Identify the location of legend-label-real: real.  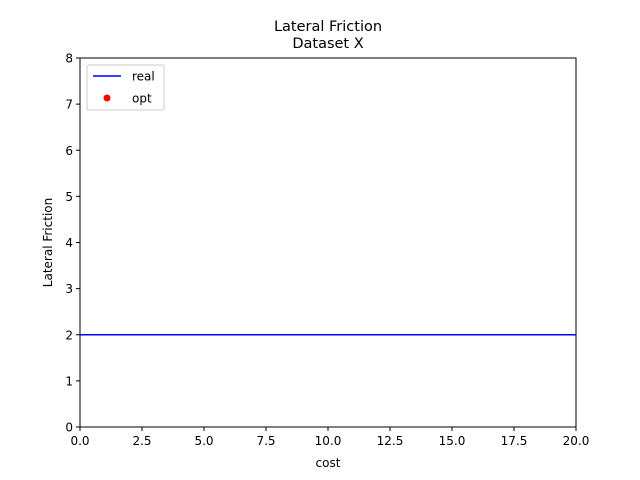
(143, 77).